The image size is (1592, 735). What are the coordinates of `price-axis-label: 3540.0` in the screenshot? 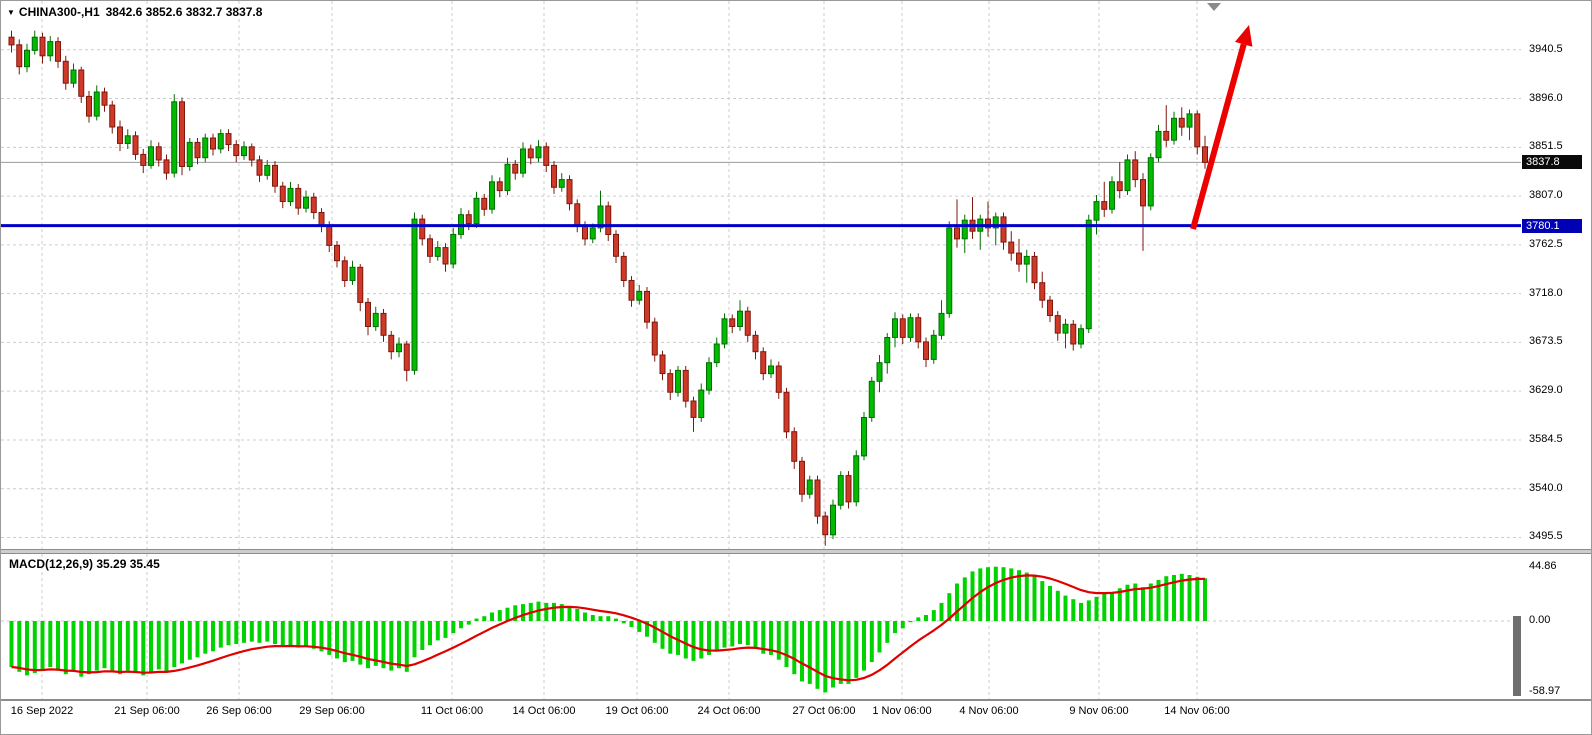 It's located at (1546, 487).